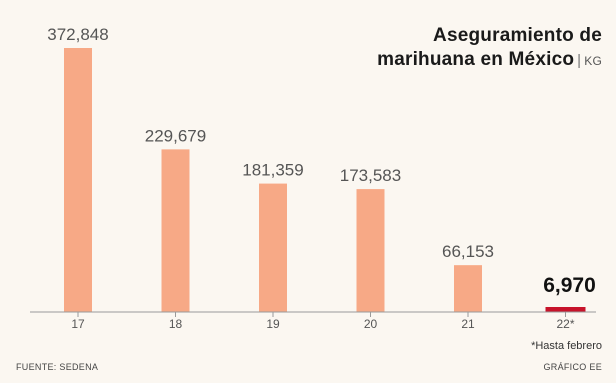 The height and width of the screenshot is (383, 616). Describe the element at coordinates (272, 170) in the screenshot. I see `value-label-19: 181,359` at that location.